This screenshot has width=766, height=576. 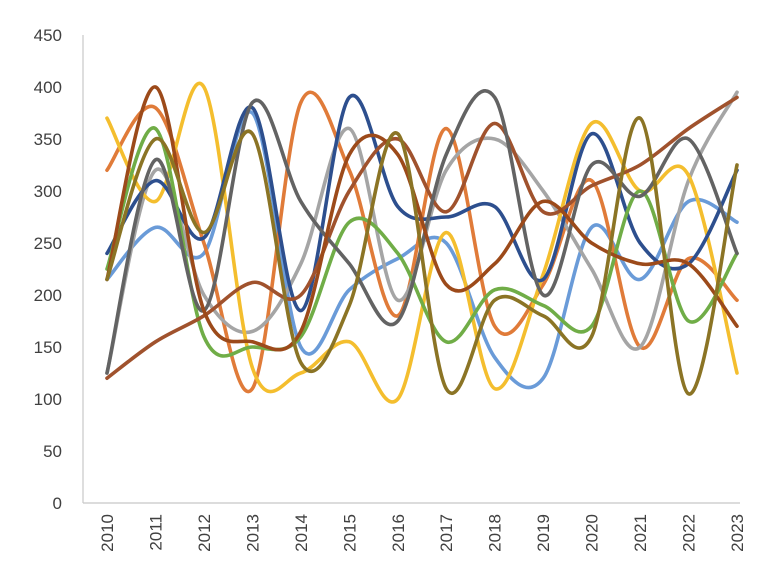 What do you see at coordinates (204, 533) in the screenshot?
I see `x-tick-label: 2012` at bounding box center [204, 533].